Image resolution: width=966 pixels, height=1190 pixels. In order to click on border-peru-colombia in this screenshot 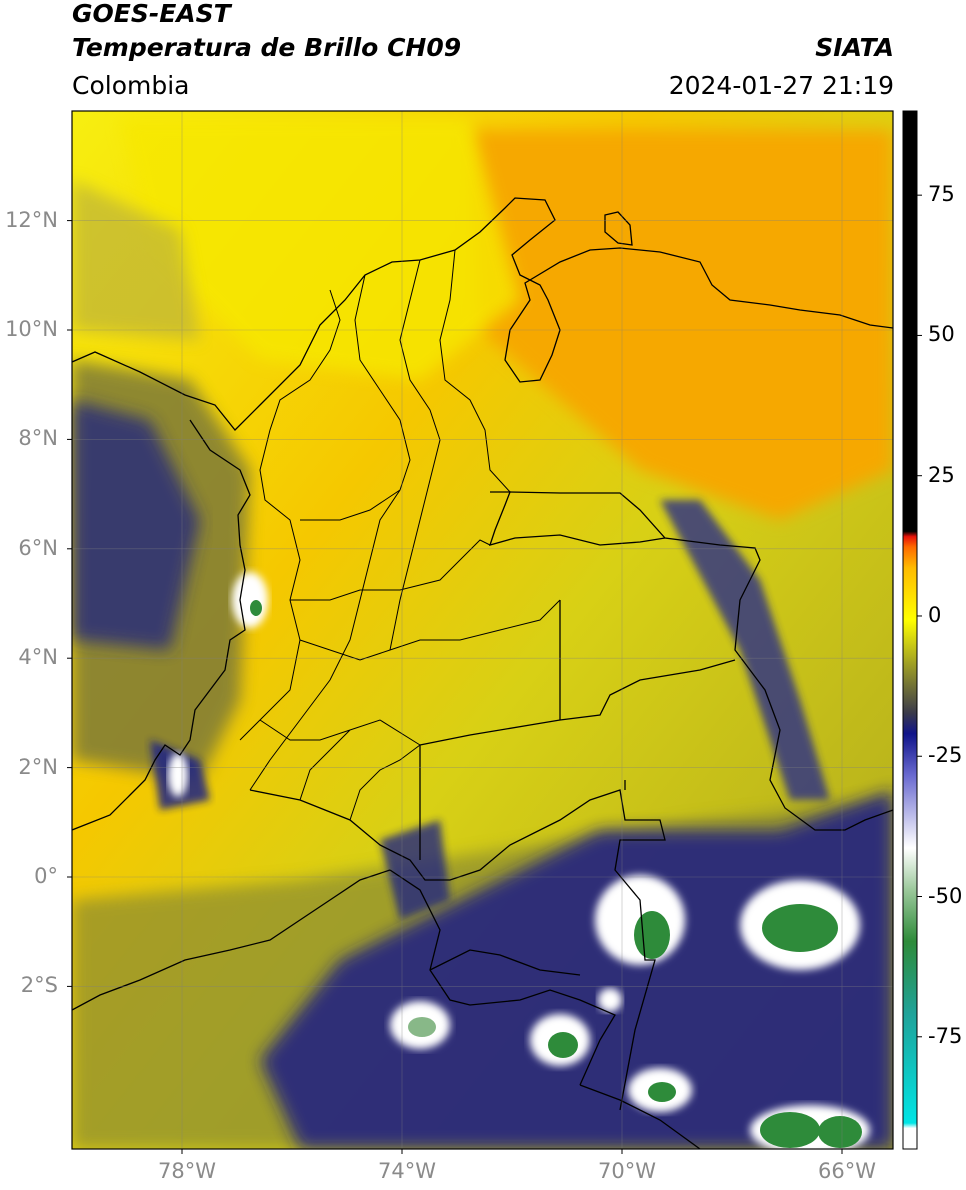, I will do `click(502, 977)`.